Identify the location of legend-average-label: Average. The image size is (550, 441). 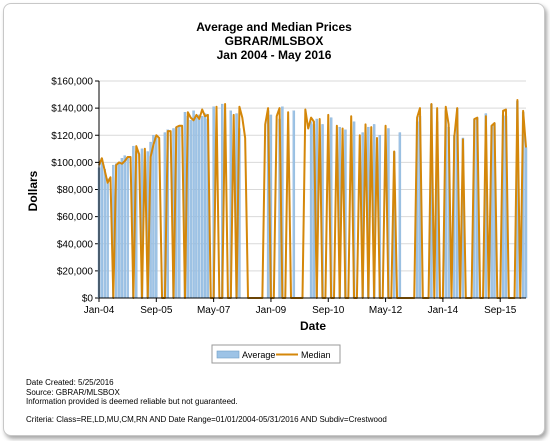
(258, 355).